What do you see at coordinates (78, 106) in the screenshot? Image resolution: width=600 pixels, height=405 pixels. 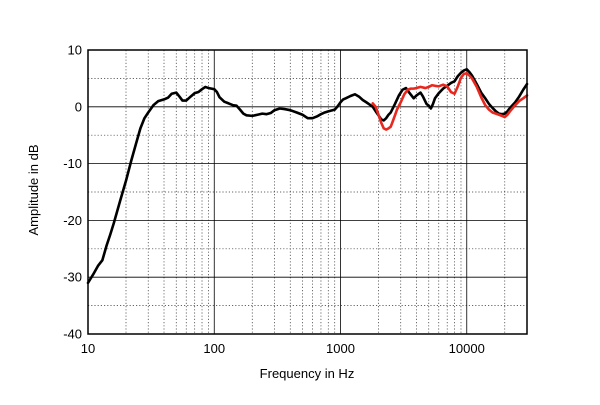 I see `y-tick-label: 0` at bounding box center [78, 106].